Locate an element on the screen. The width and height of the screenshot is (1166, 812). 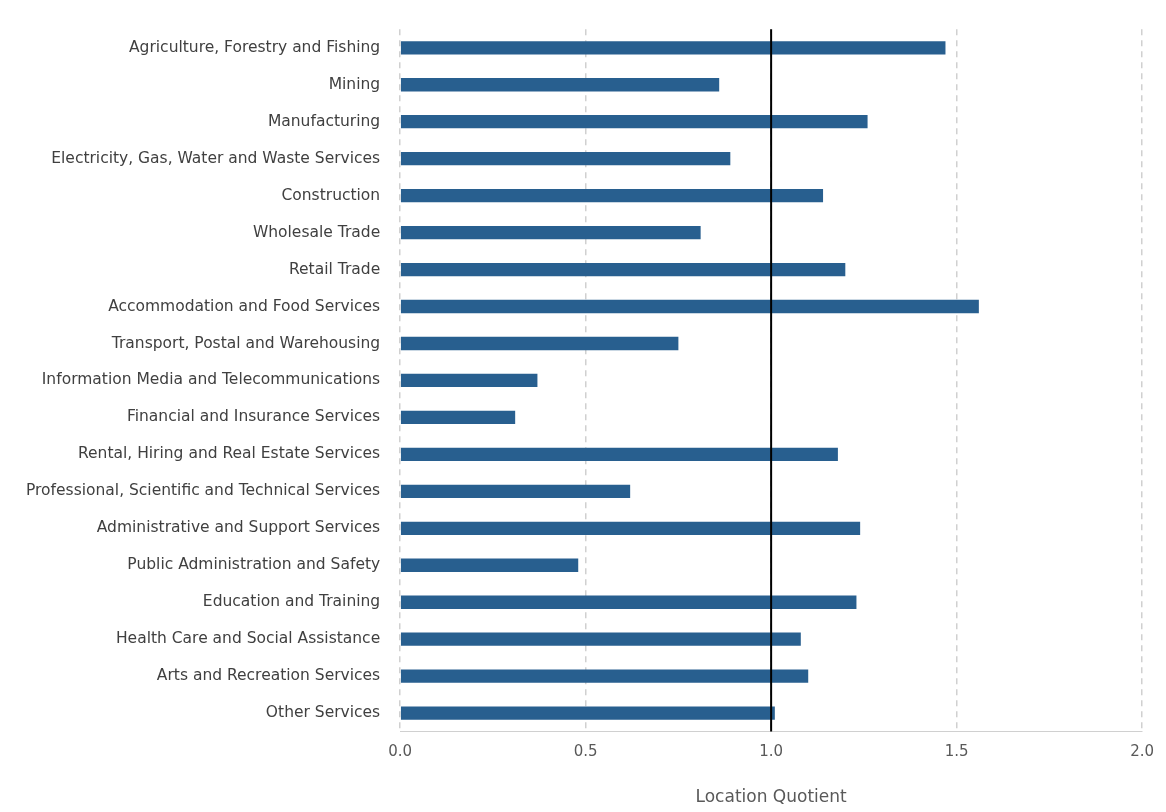
y-tick-label: Wholesale Trade is located at coordinates (316, 231).